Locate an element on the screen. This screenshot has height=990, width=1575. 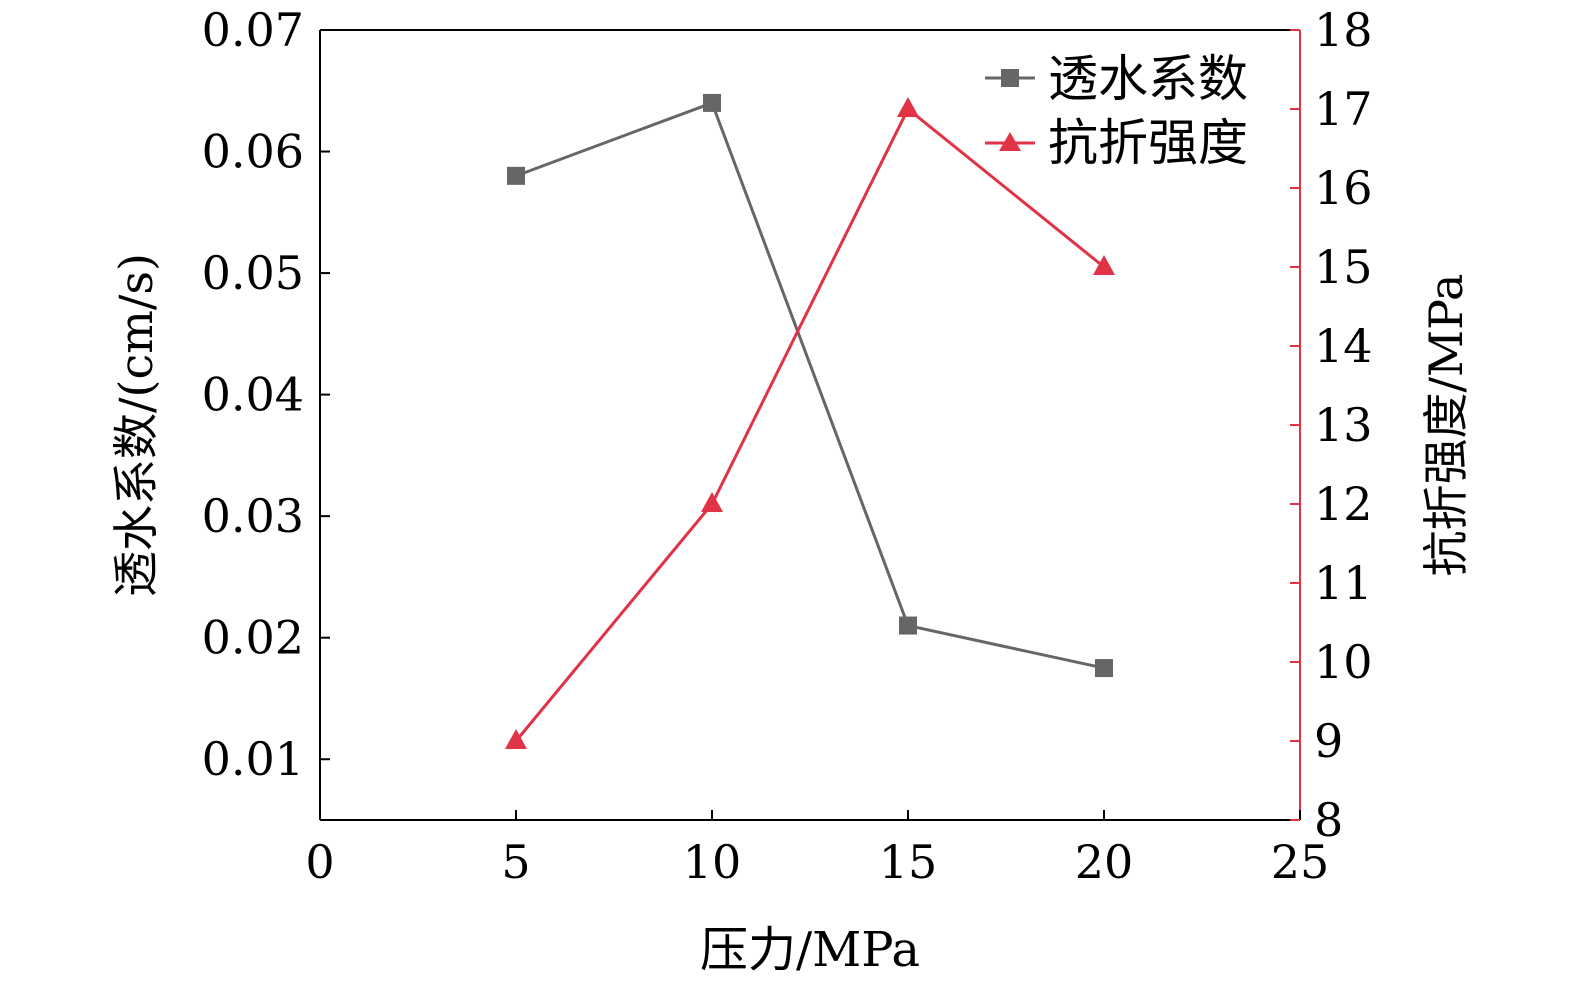
y-right-tick-label: 14 is located at coordinates (1343, 346).